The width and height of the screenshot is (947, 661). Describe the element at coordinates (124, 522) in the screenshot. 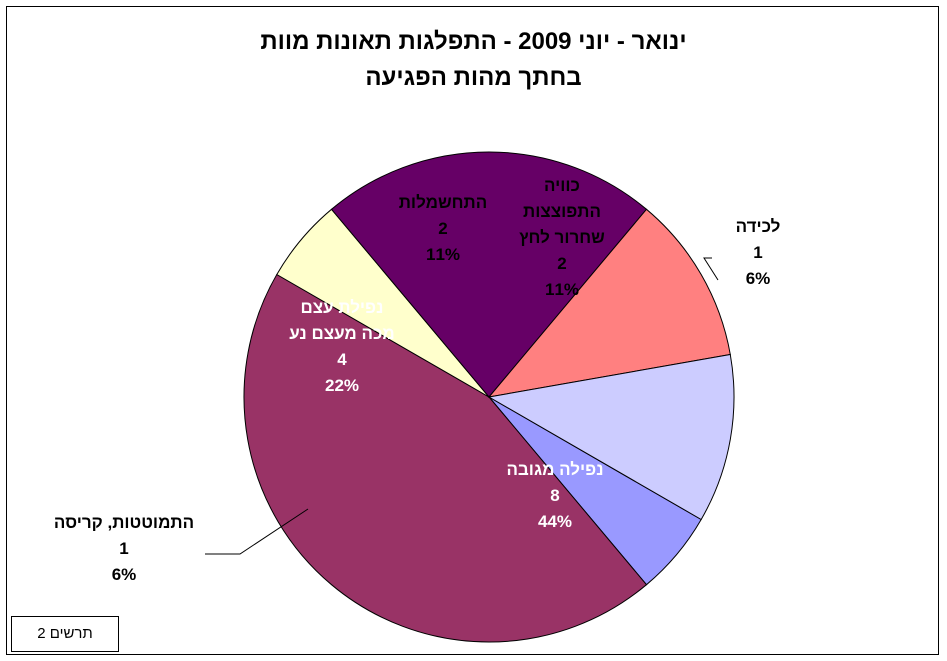

I see `slice-category-label: התמוטטות, קריסה` at that location.